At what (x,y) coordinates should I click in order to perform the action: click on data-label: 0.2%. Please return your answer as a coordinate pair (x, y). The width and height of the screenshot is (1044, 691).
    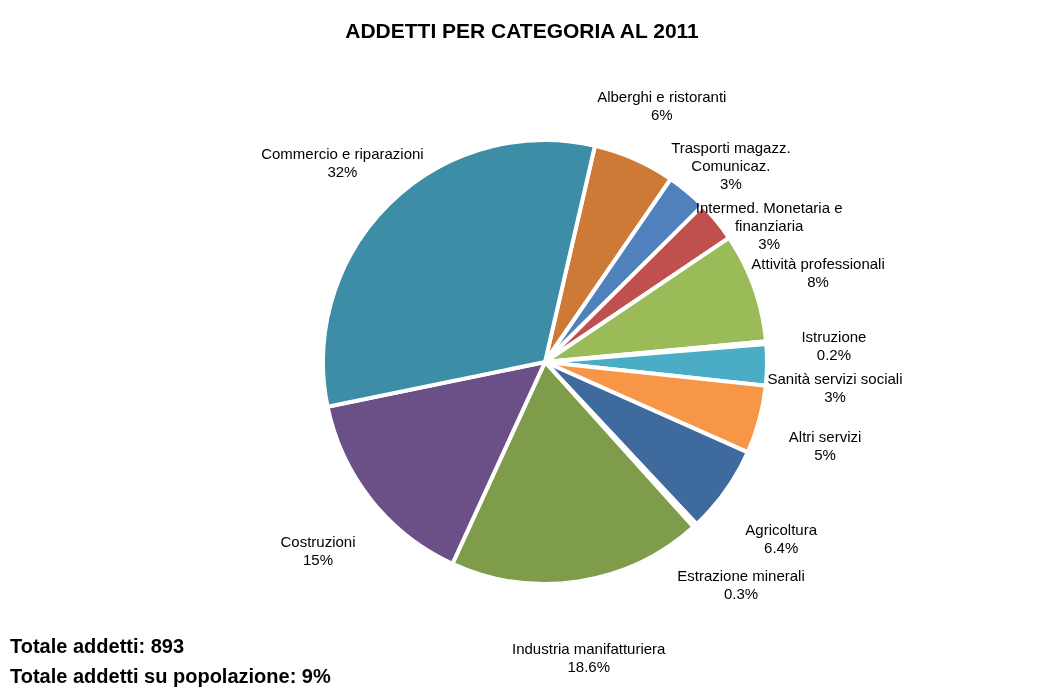
    Looking at the image, I should click on (833, 354).